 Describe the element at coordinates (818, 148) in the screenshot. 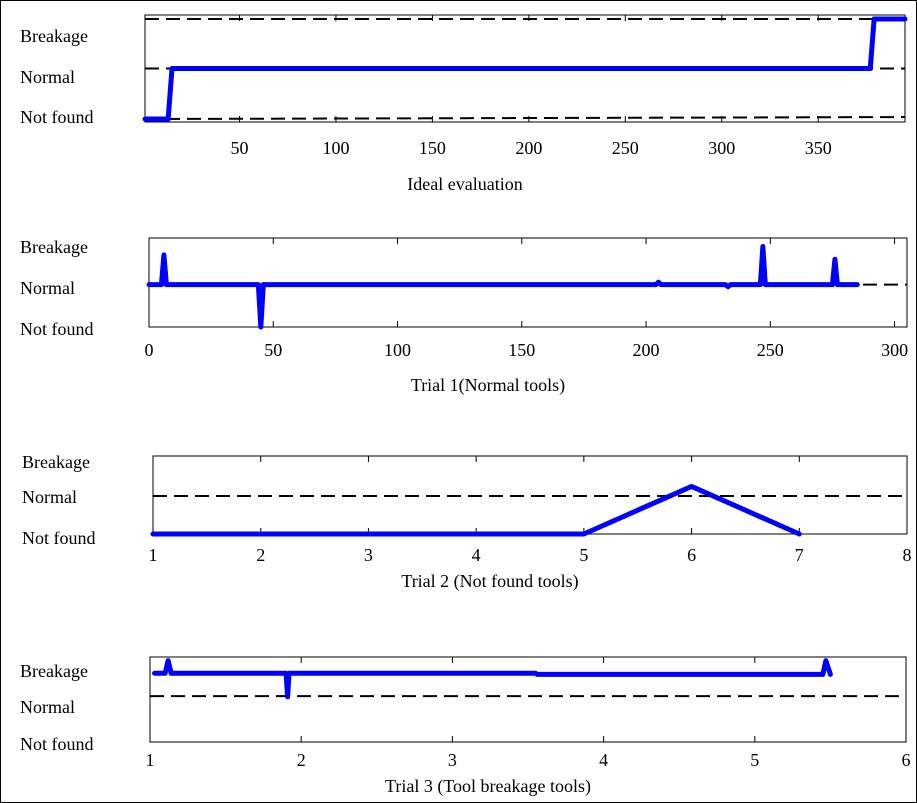

I see `x-tick-label: 350` at that location.